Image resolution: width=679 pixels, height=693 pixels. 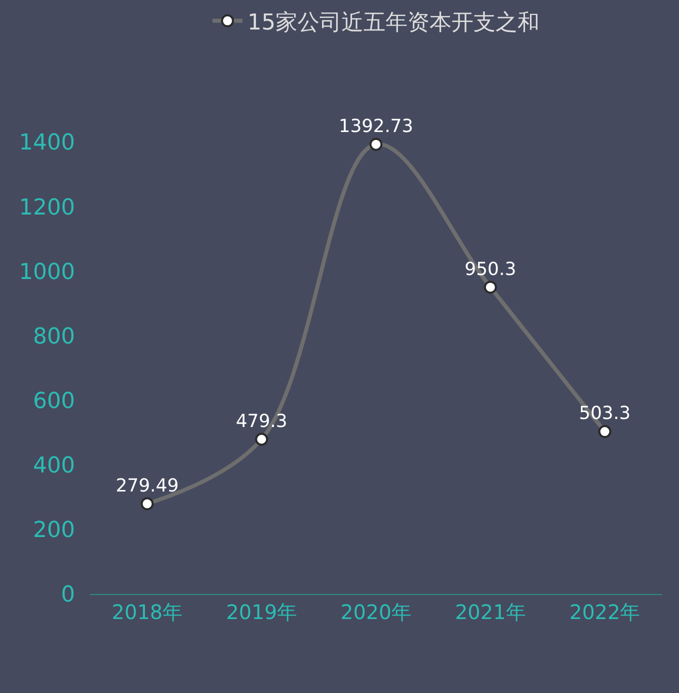 What do you see at coordinates (147, 612) in the screenshot?
I see `x-tick-label: 2018年` at bounding box center [147, 612].